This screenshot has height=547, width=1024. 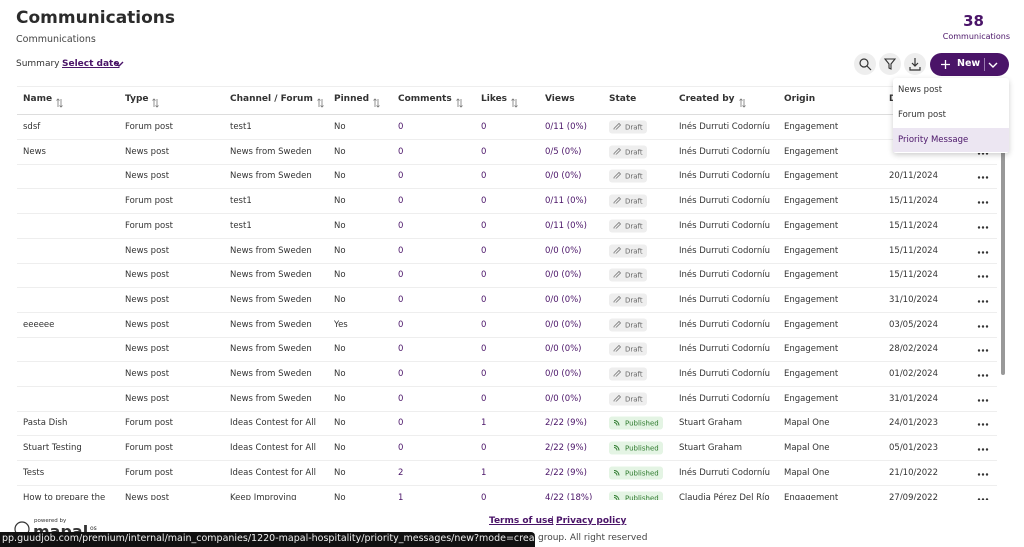 I want to click on cell-2: Ideas Contest for All, so click(x=273, y=472).